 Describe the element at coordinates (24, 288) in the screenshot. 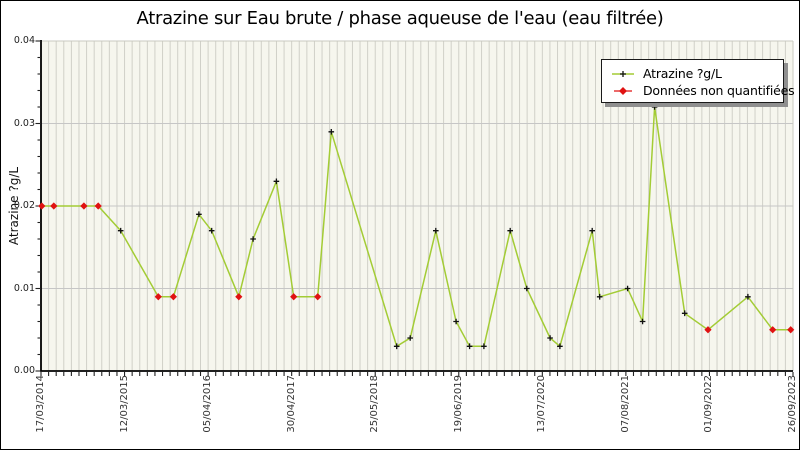

I see `y-tick-label: 0.01` at that location.